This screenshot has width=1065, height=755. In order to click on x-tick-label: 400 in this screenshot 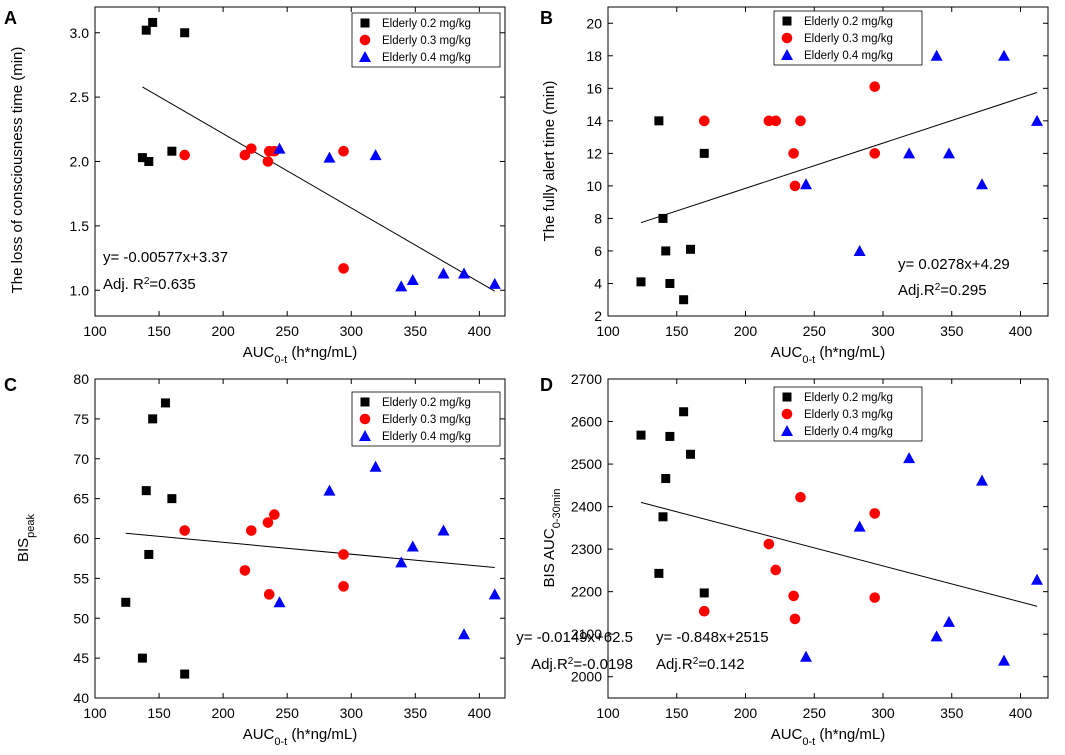, I will do `click(1021, 713)`.